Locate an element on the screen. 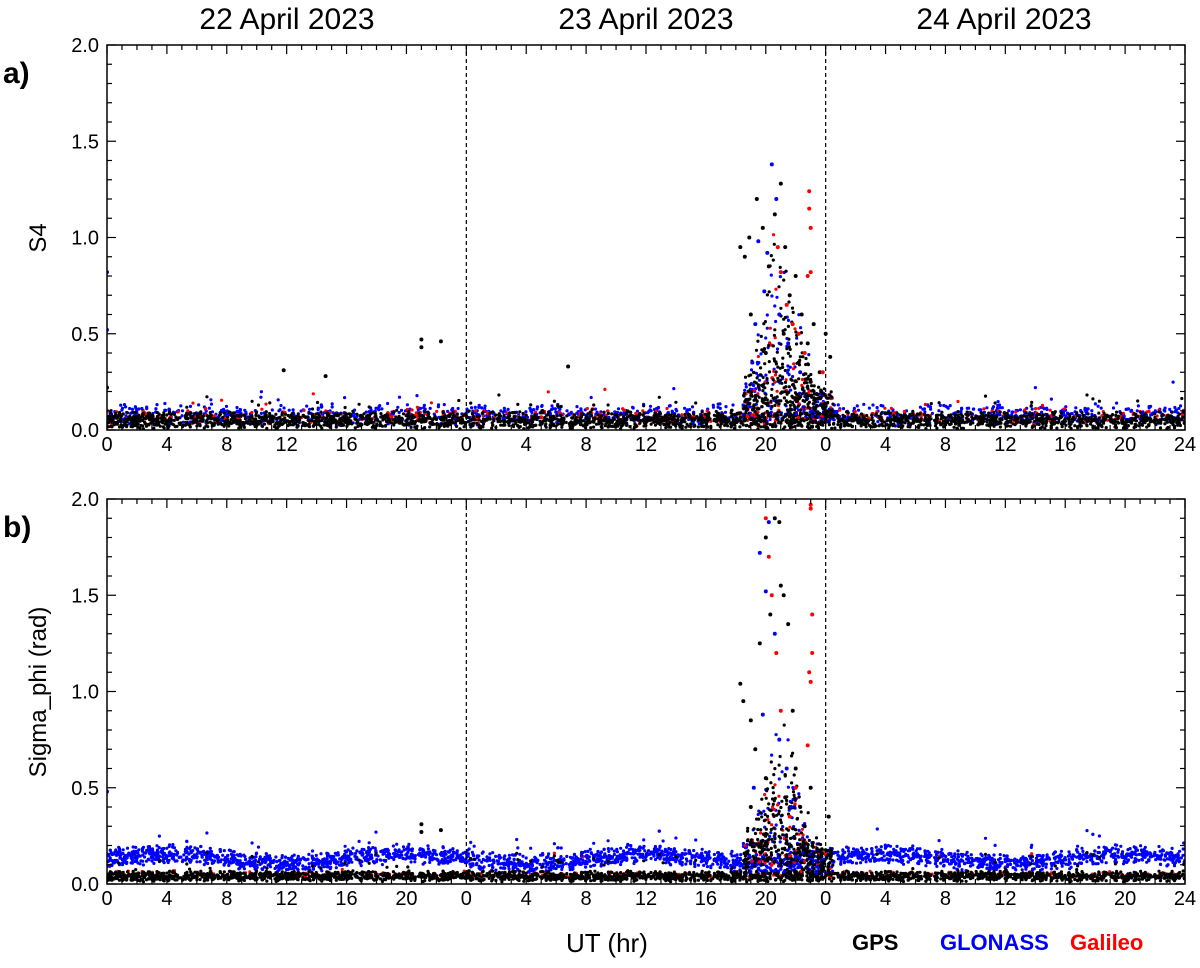 This screenshot has height=968, width=1200. x-tick-label: 24 is located at coordinates (1185, 445).